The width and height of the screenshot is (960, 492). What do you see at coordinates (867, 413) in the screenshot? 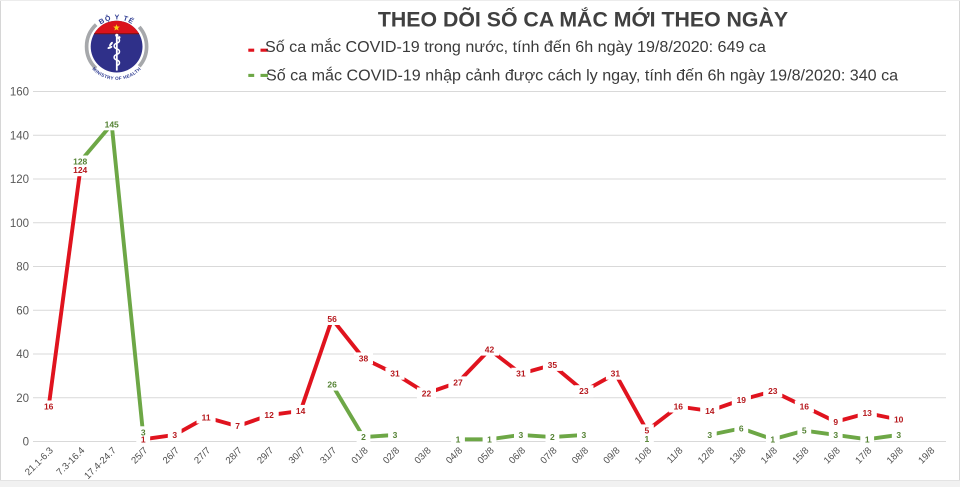
I see `svg-text: 13` at bounding box center [867, 413].